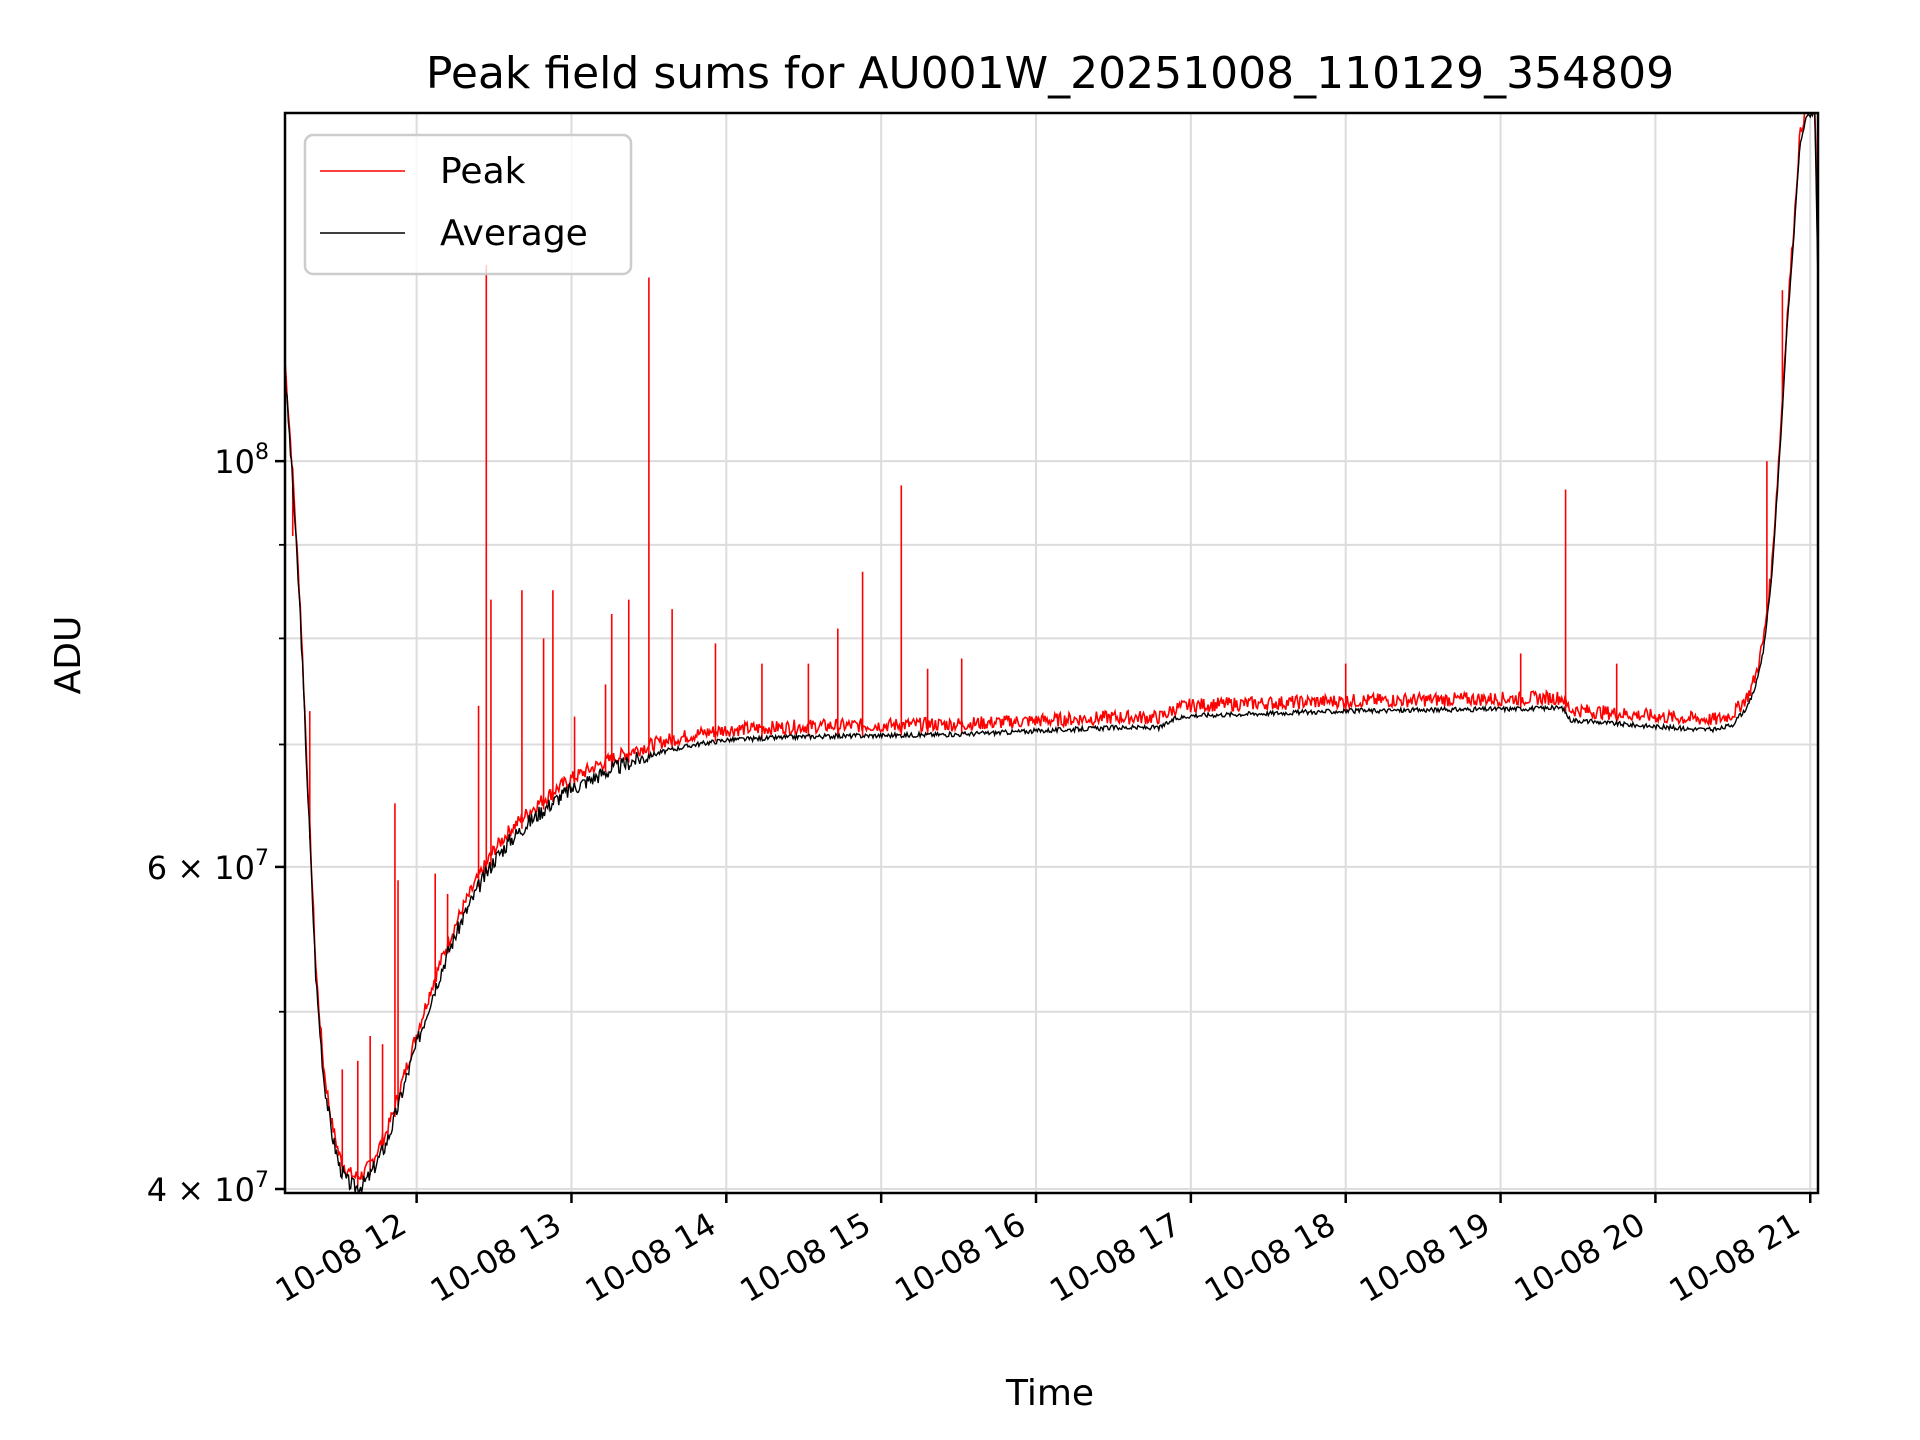  What do you see at coordinates (1049, 1393) in the screenshot?
I see `x-axis-label: Time` at bounding box center [1049, 1393].